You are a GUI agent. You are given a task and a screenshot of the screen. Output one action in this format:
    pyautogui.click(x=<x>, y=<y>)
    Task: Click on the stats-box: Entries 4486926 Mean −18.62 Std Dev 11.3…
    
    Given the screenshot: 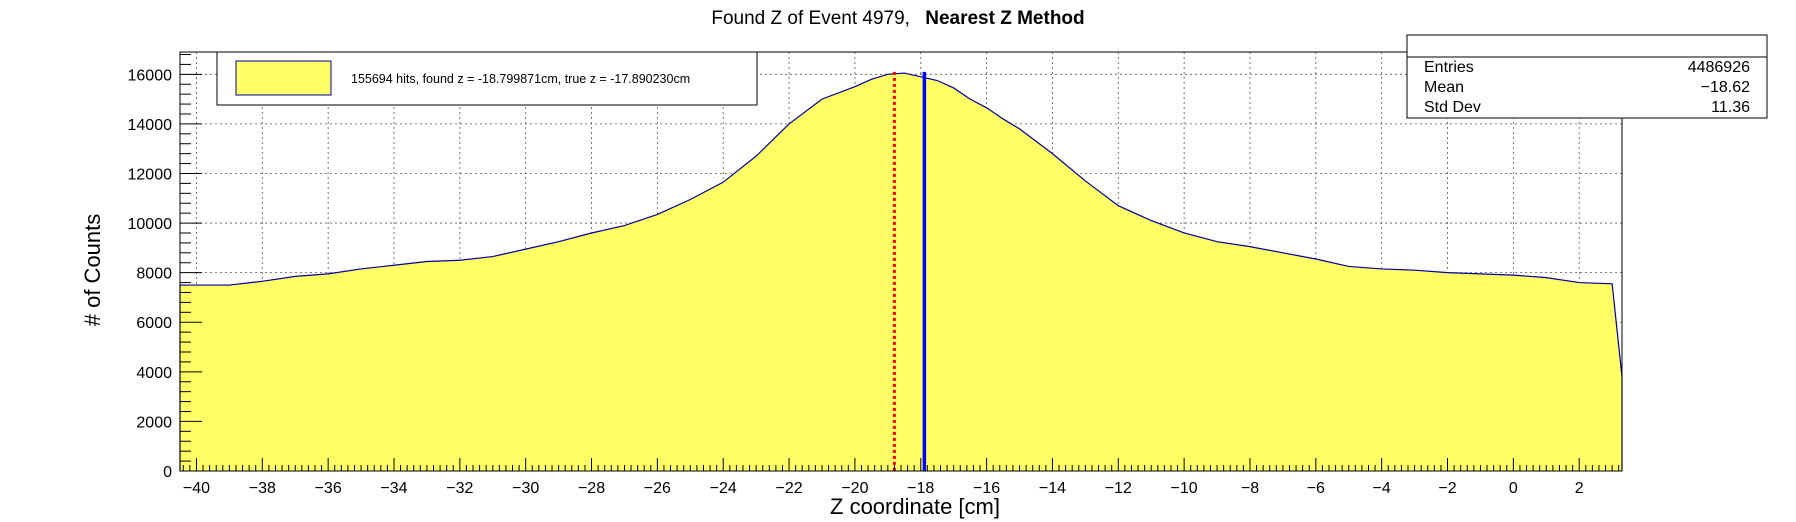 What is the action you would take?
    pyautogui.click(x=1587, y=76)
    